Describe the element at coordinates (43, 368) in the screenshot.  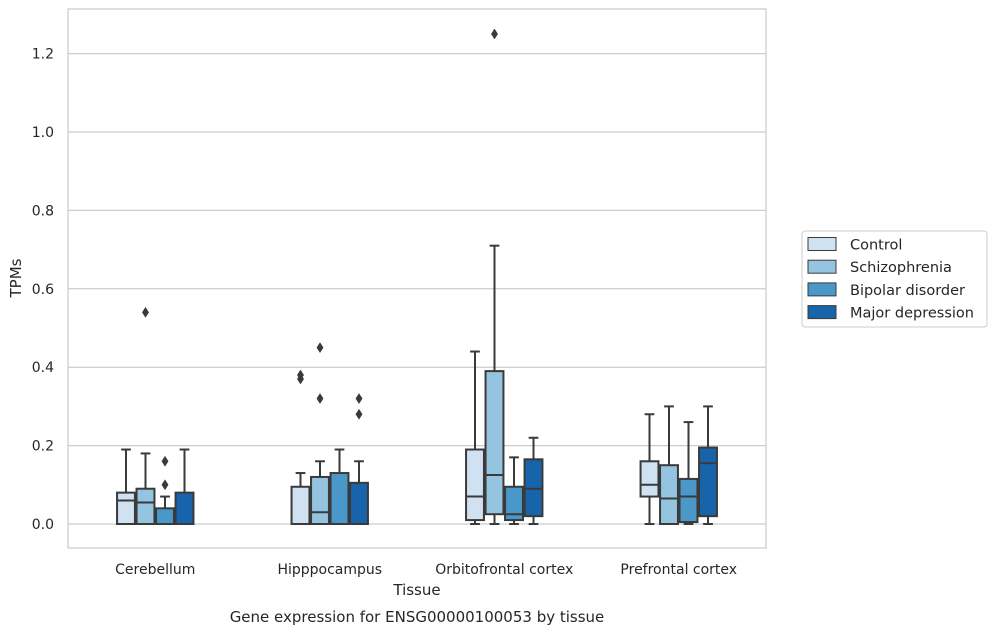
I see `y-tick-label: 0.4` at that location.